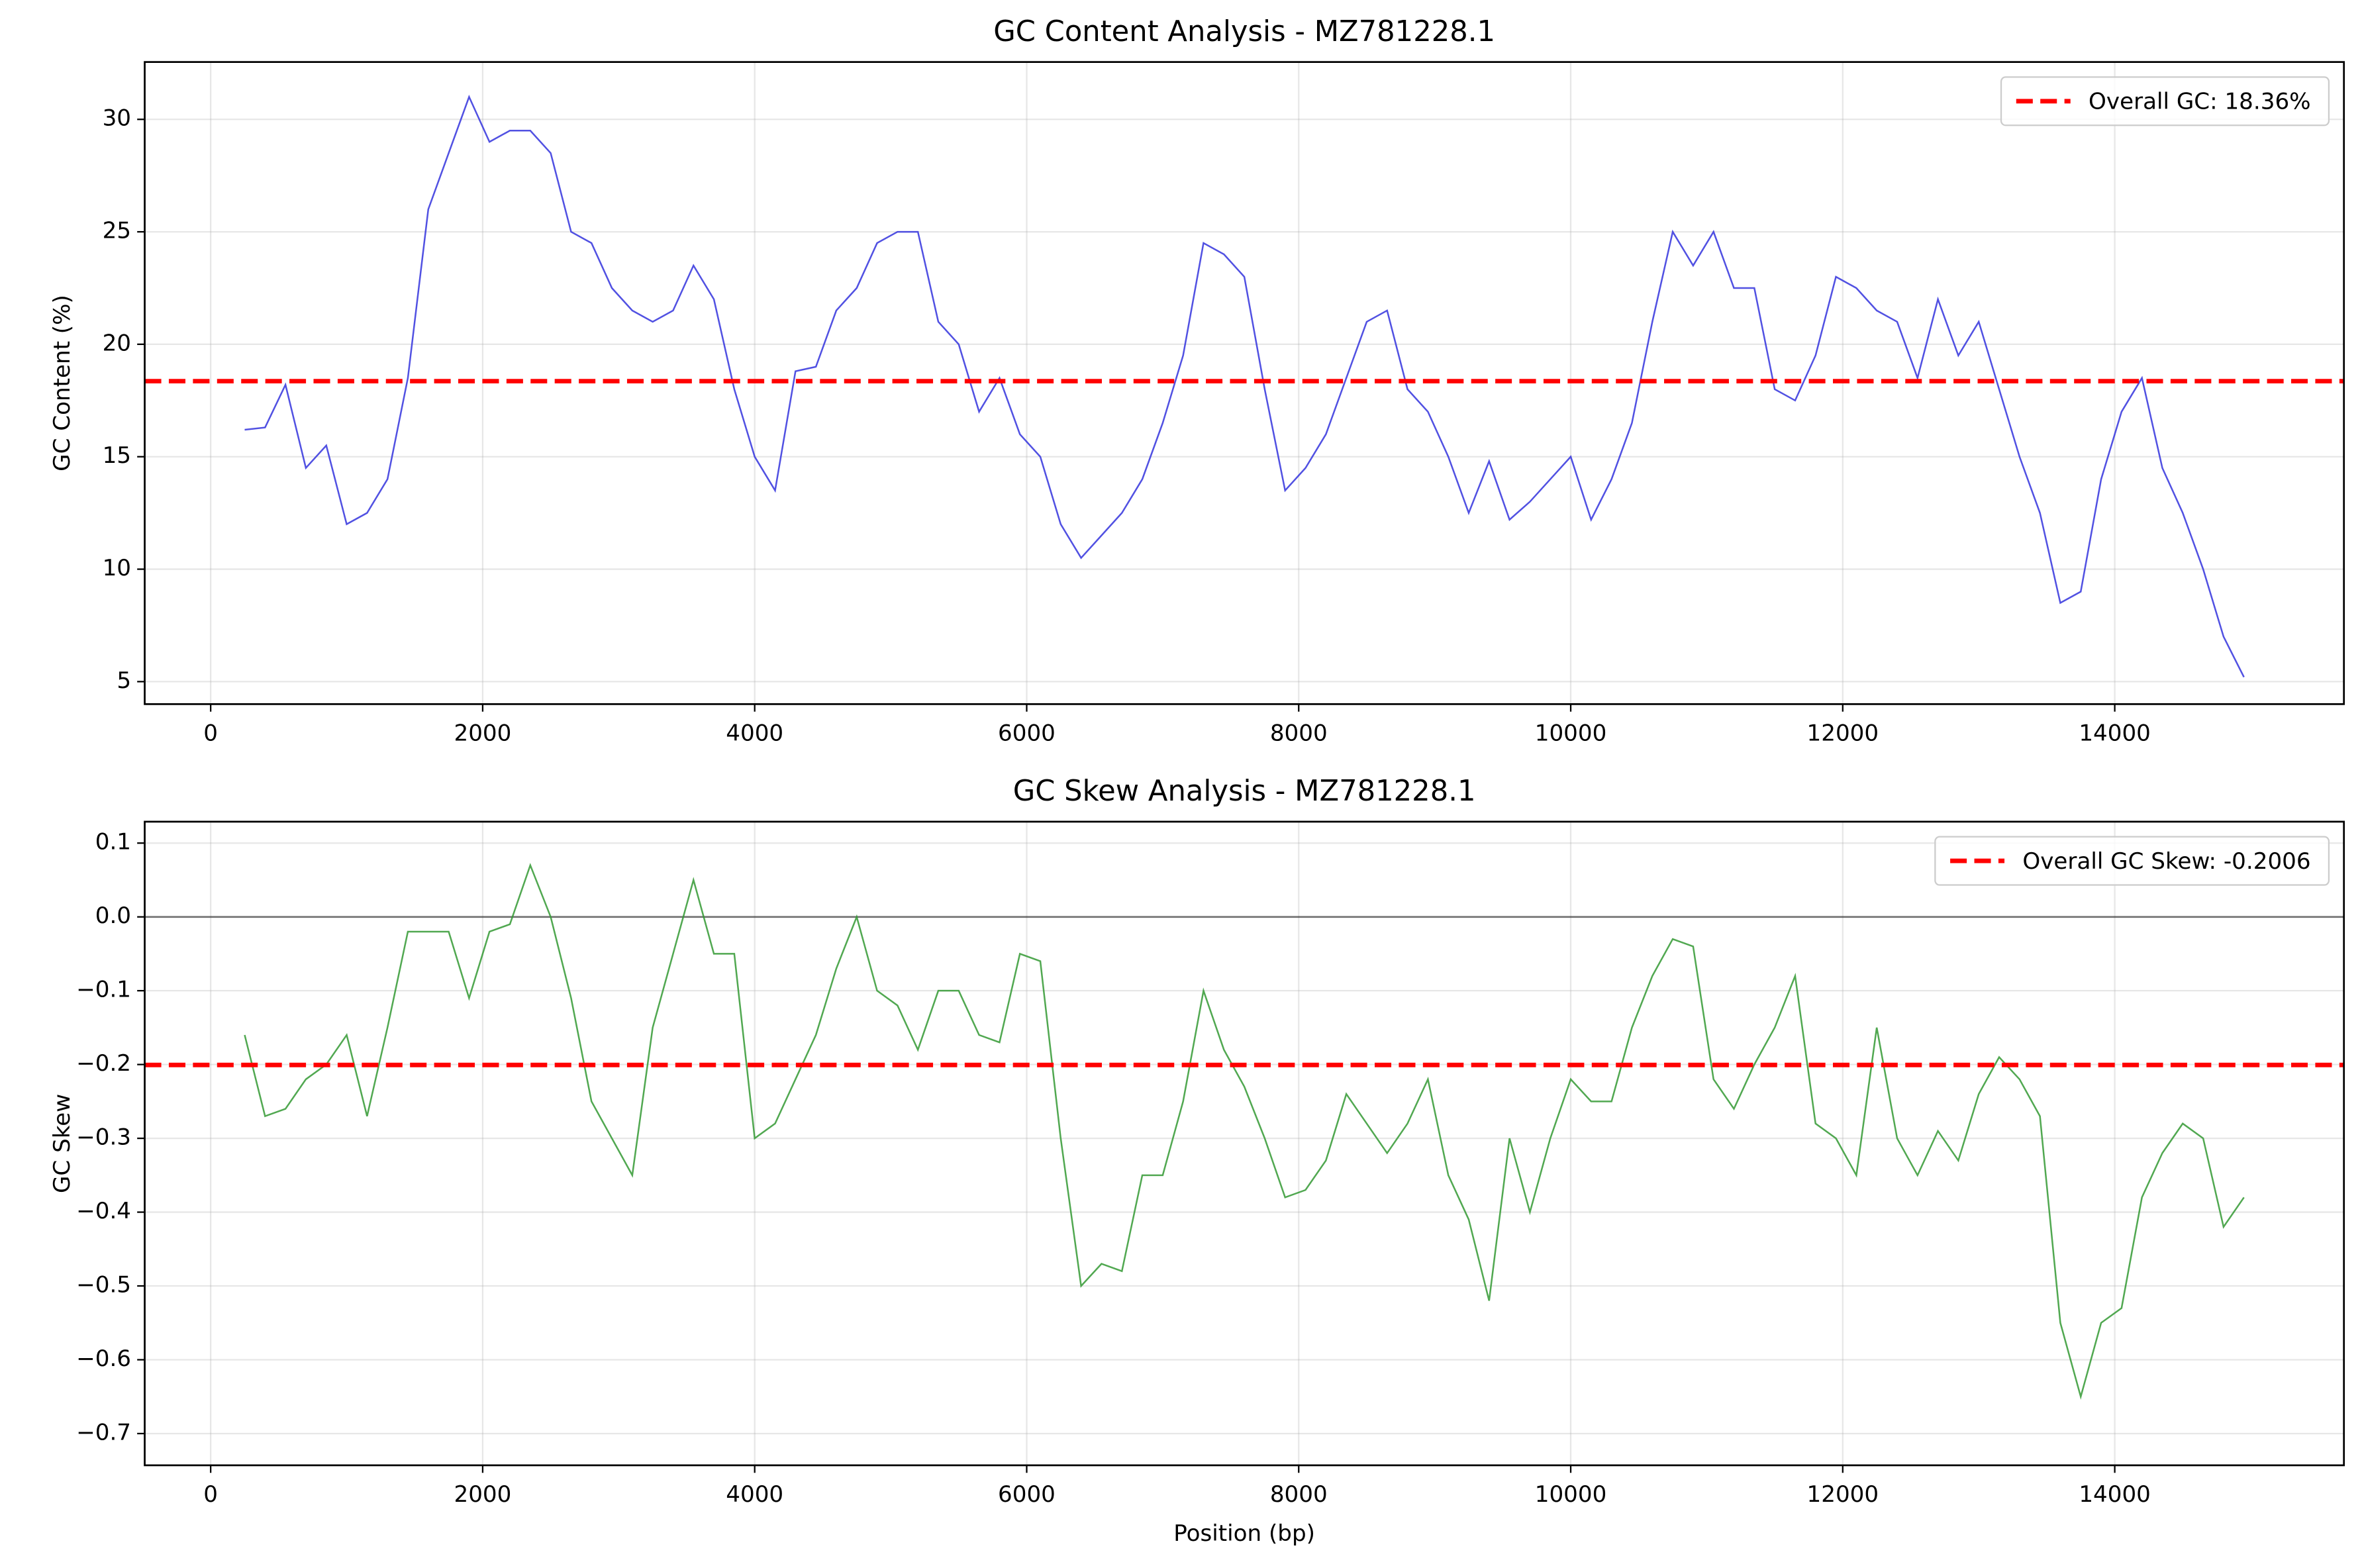  Describe the element at coordinates (103, 1211) in the screenshot. I see `y-tick-label: −0.4` at that location.